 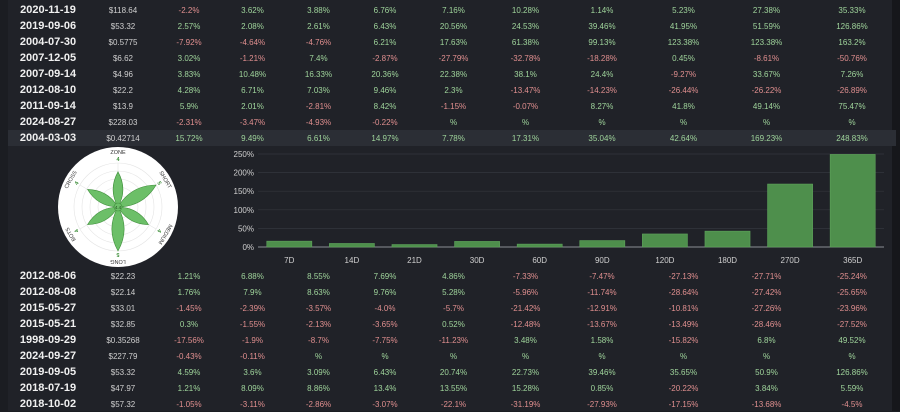 I want to click on return-cell: 0.52%, so click(x=453, y=324).